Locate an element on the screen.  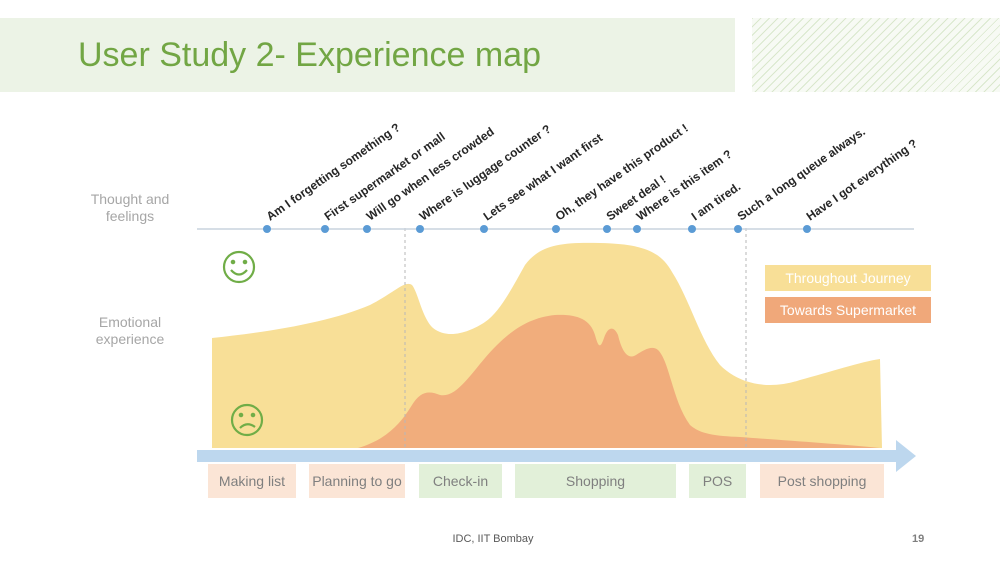
page-number: 19 is located at coordinates (918, 539).